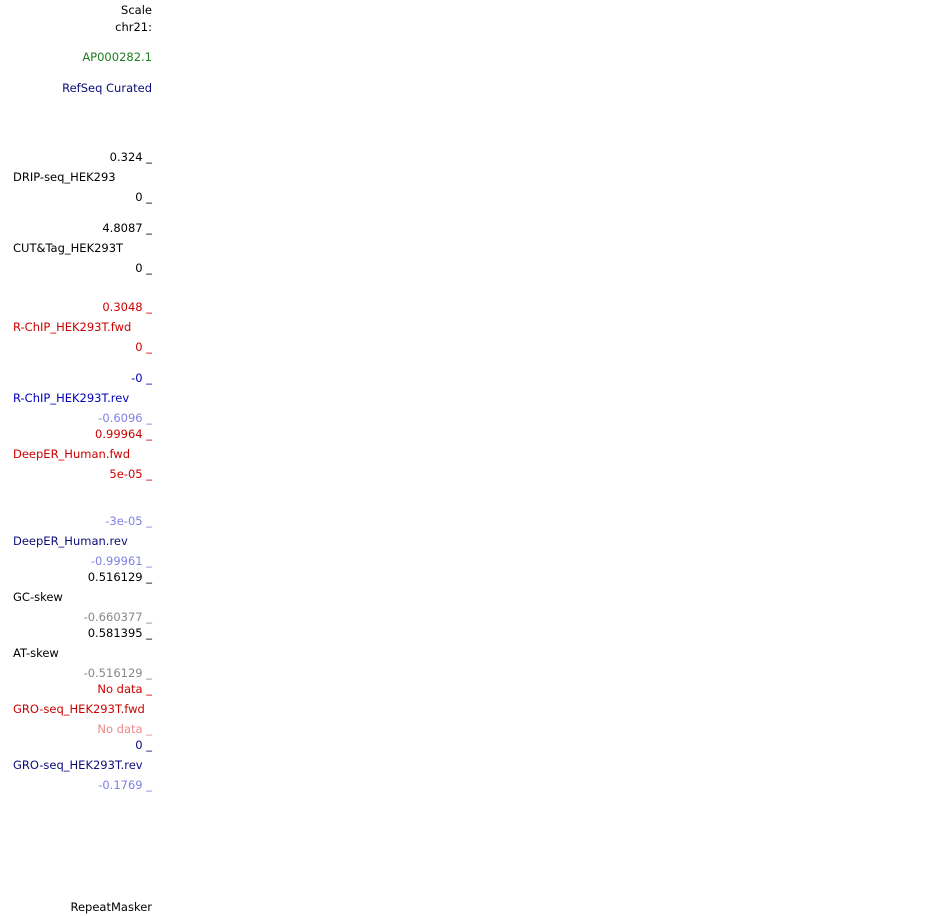 The width and height of the screenshot is (950, 916). What do you see at coordinates (127, 307) in the screenshot?
I see `track-max: 0.3048 _` at bounding box center [127, 307].